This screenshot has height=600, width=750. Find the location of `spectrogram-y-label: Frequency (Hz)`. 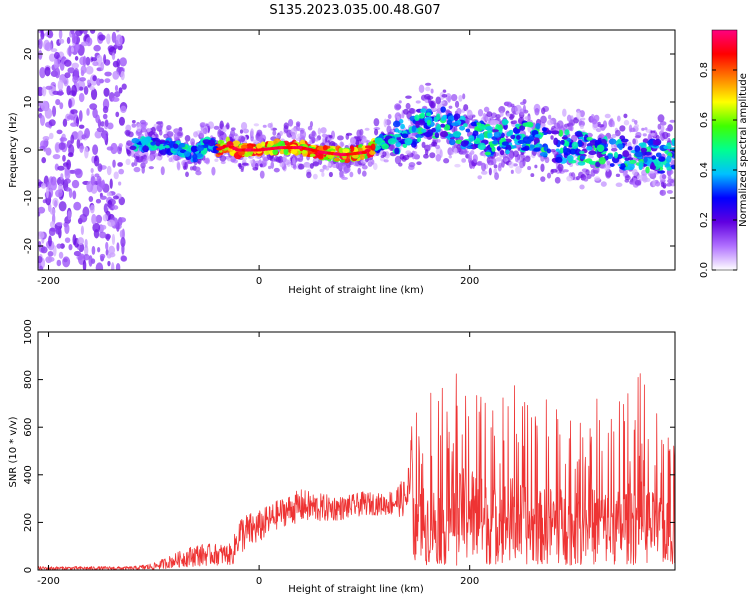

spectrogram-y-label: Frequency (Hz) is located at coordinates (13, 150).